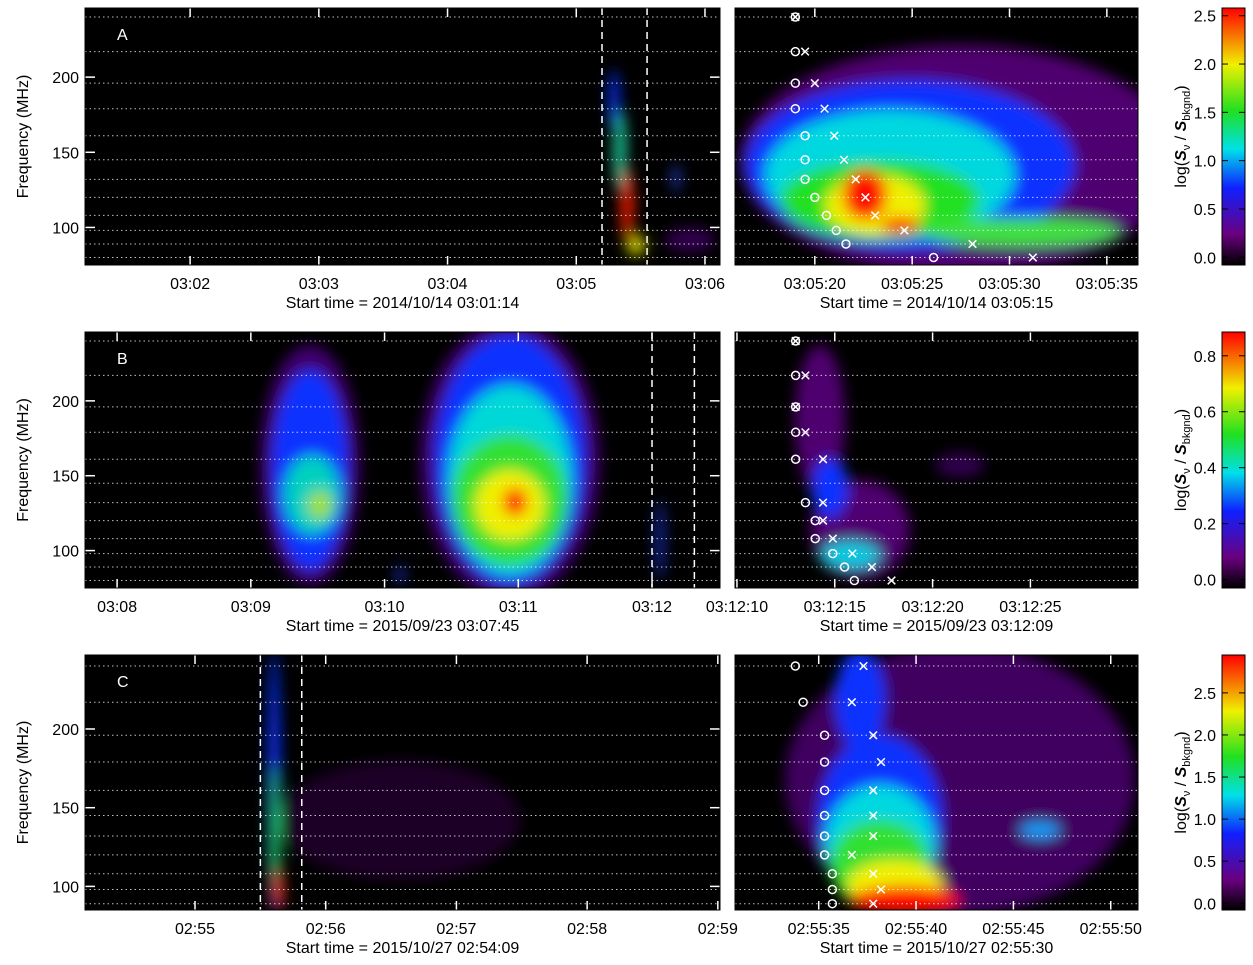 This screenshot has height=965, width=1253. What do you see at coordinates (835, 607) in the screenshot?
I see `x-tick-label: 03:12:15` at bounding box center [835, 607].